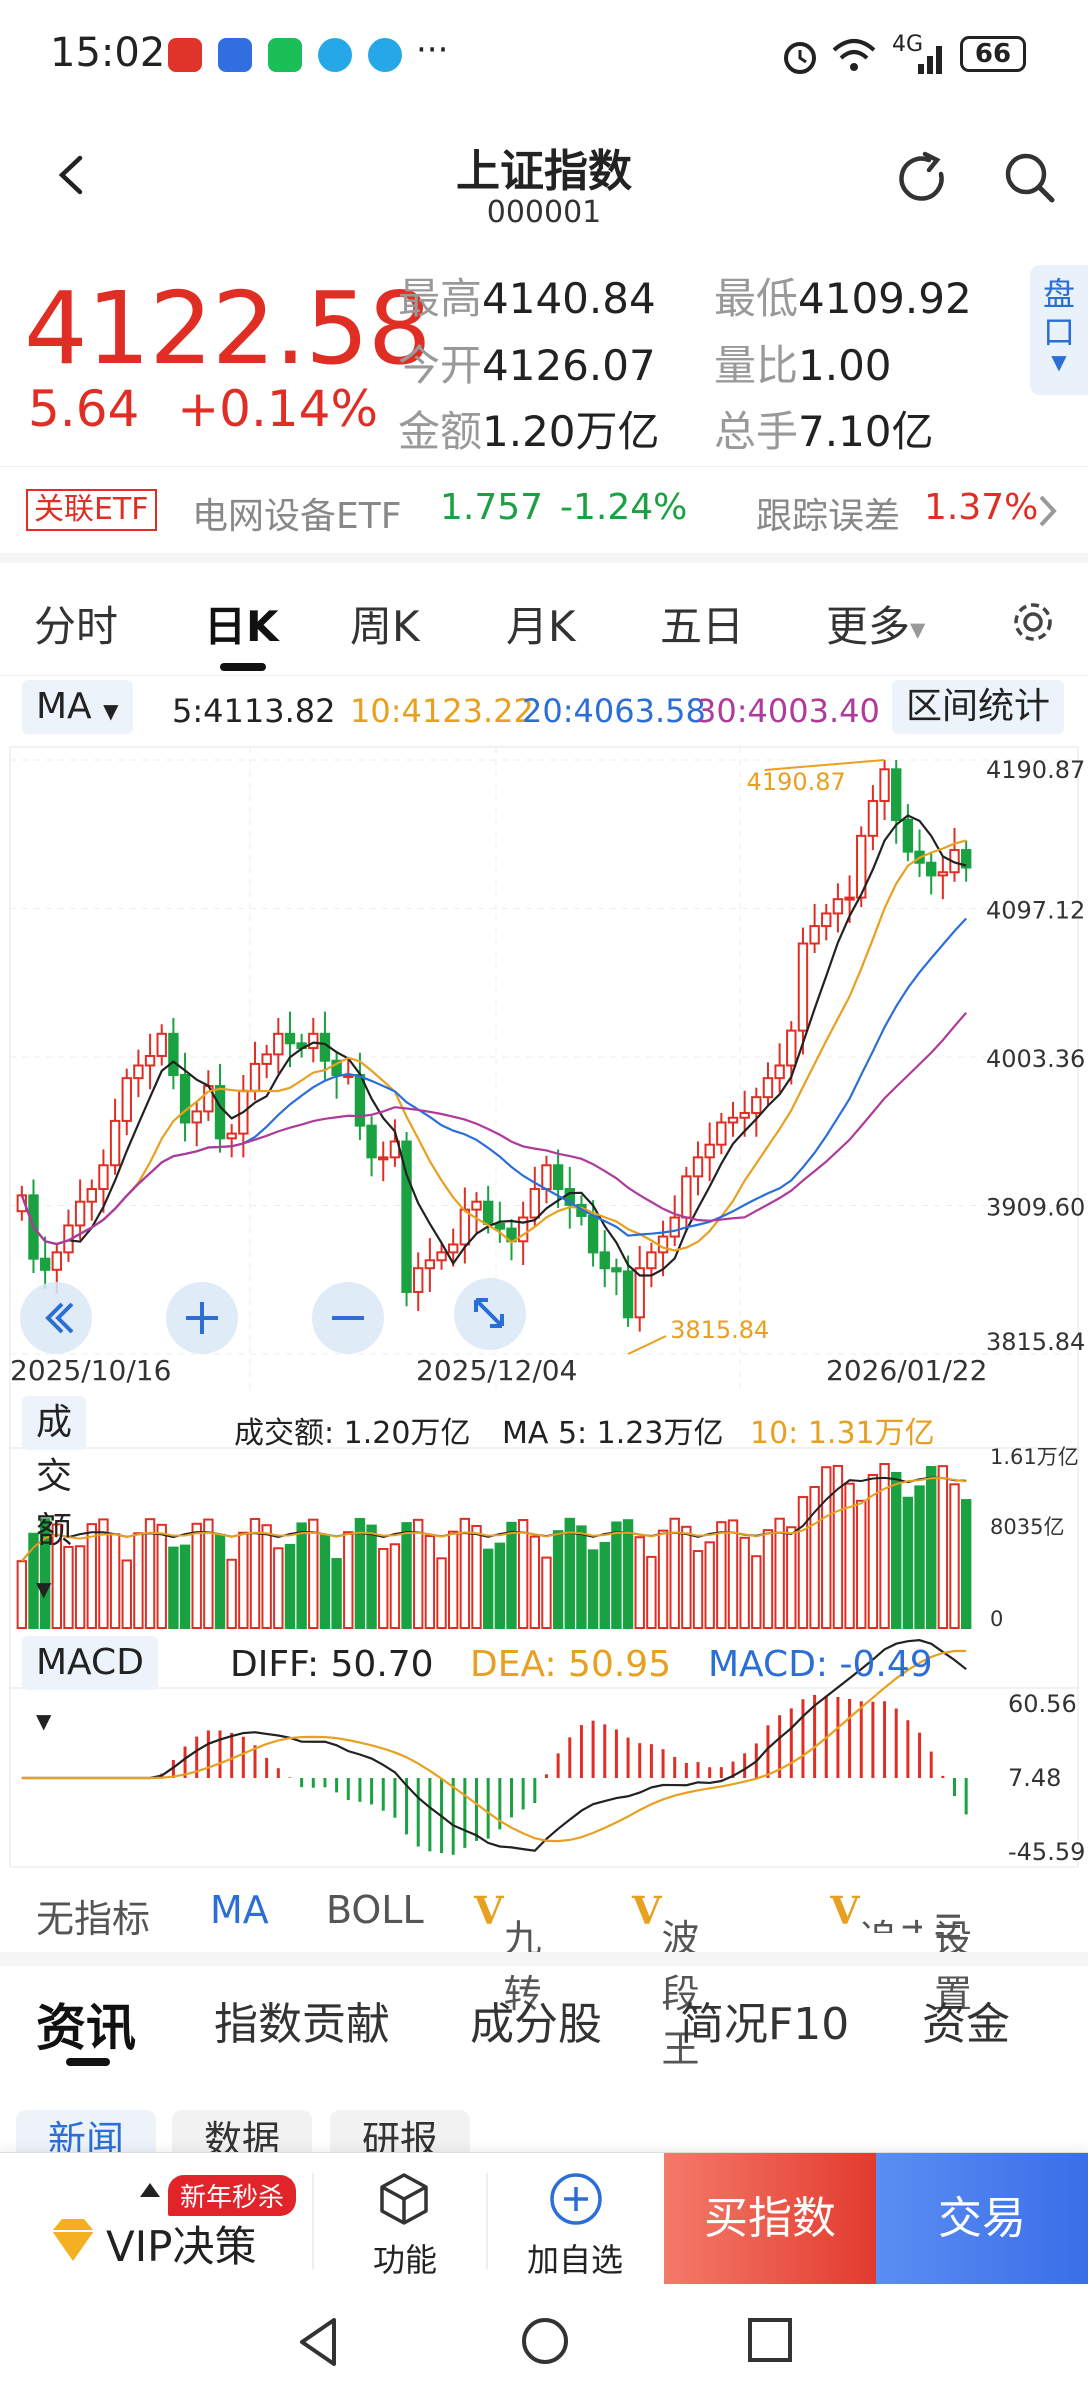  I want to click on wifi-icon, so click(854, 55).